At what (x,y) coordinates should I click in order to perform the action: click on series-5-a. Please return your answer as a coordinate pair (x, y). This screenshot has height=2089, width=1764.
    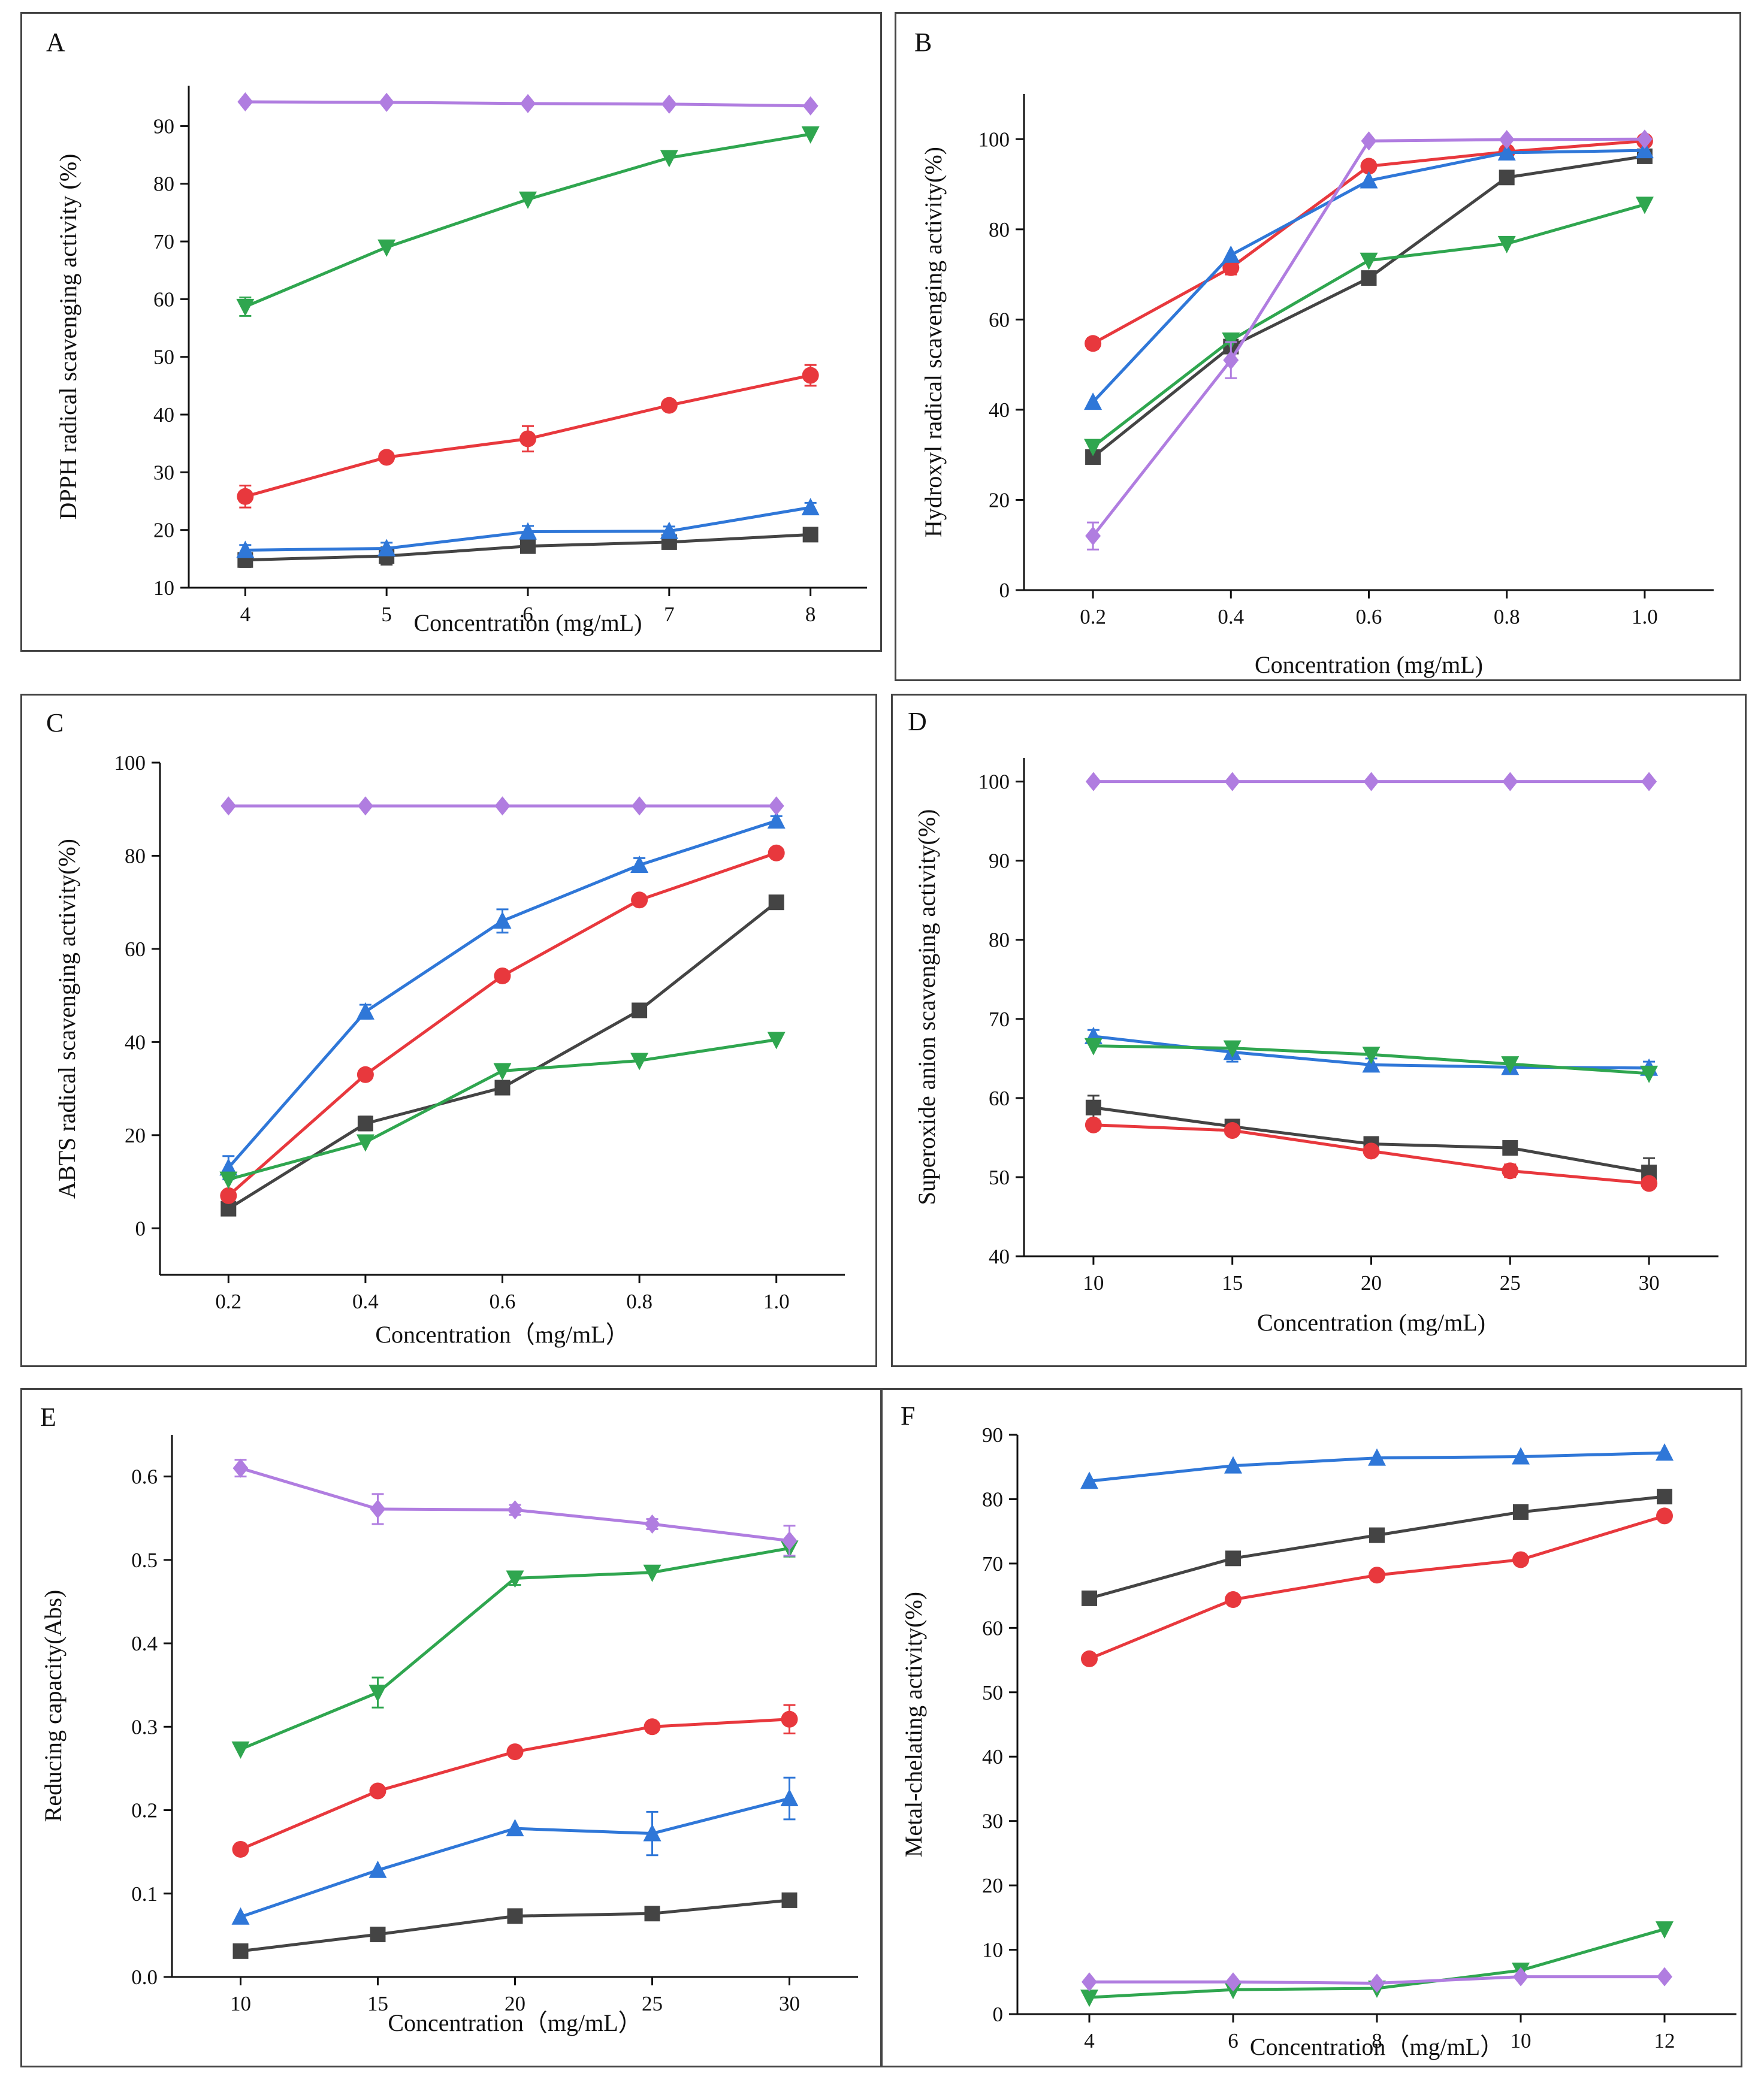
    Looking at the image, I should click on (527, 104).